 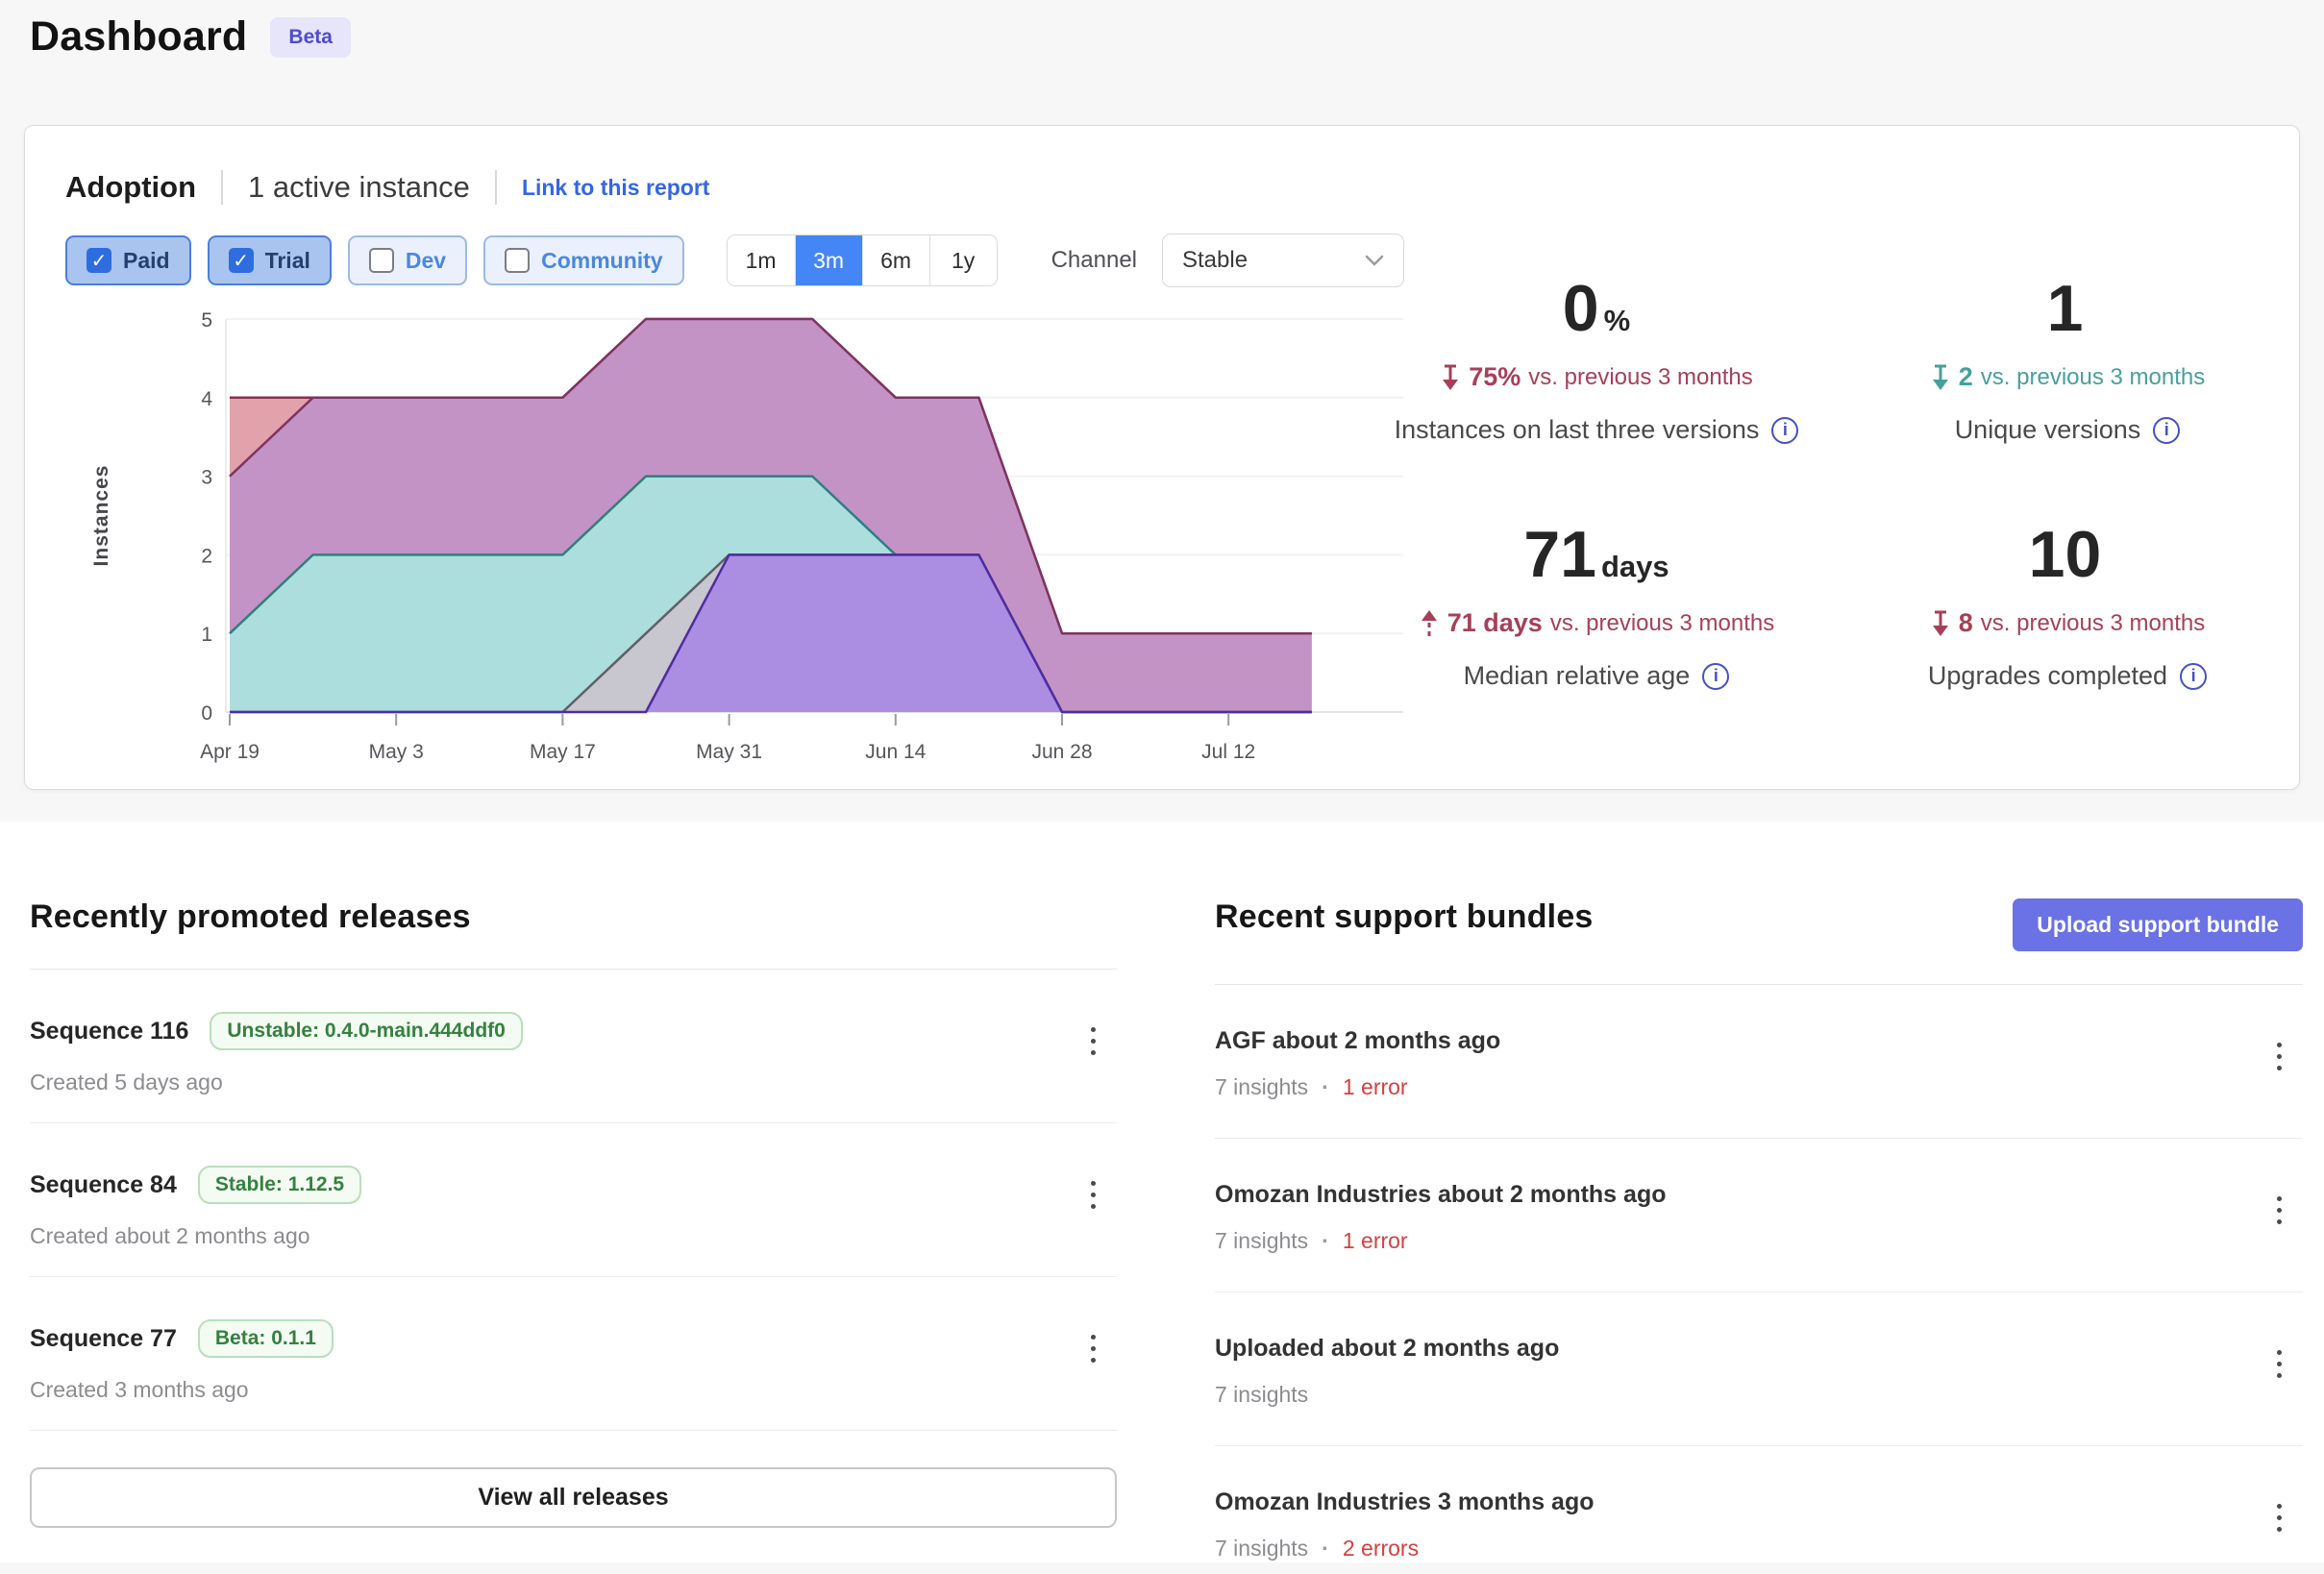 What do you see at coordinates (1494, 622) in the screenshot?
I see `delta-value: 71 days` at bounding box center [1494, 622].